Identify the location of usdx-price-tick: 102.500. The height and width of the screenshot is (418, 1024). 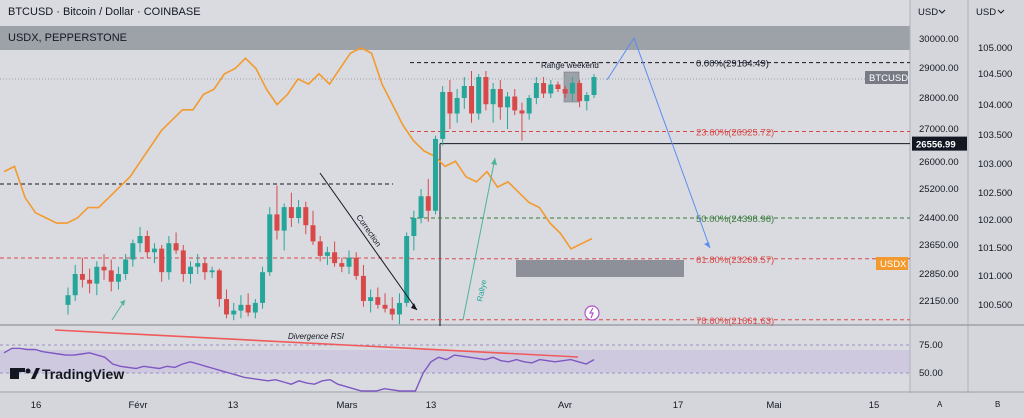
(995, 193).